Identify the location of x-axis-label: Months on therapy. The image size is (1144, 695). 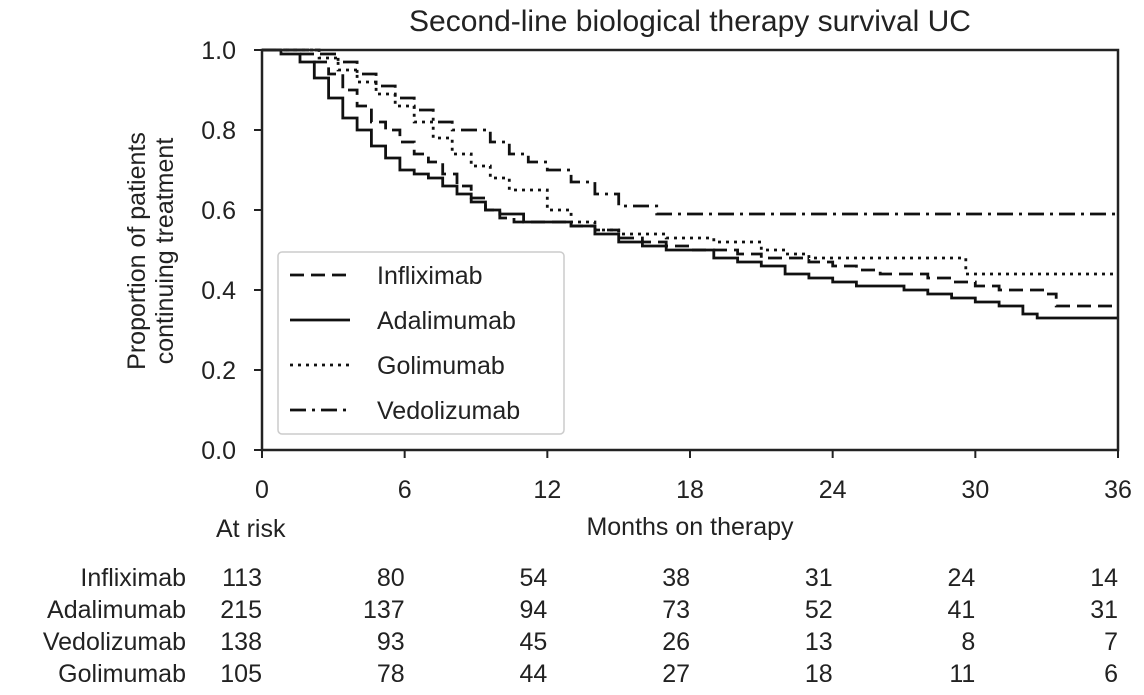
(690, 527).